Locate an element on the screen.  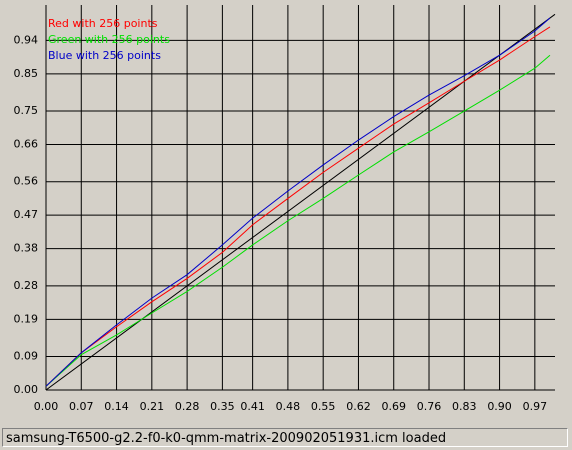
y-tick-label: 0.38 is located at coordinates (26, 248).